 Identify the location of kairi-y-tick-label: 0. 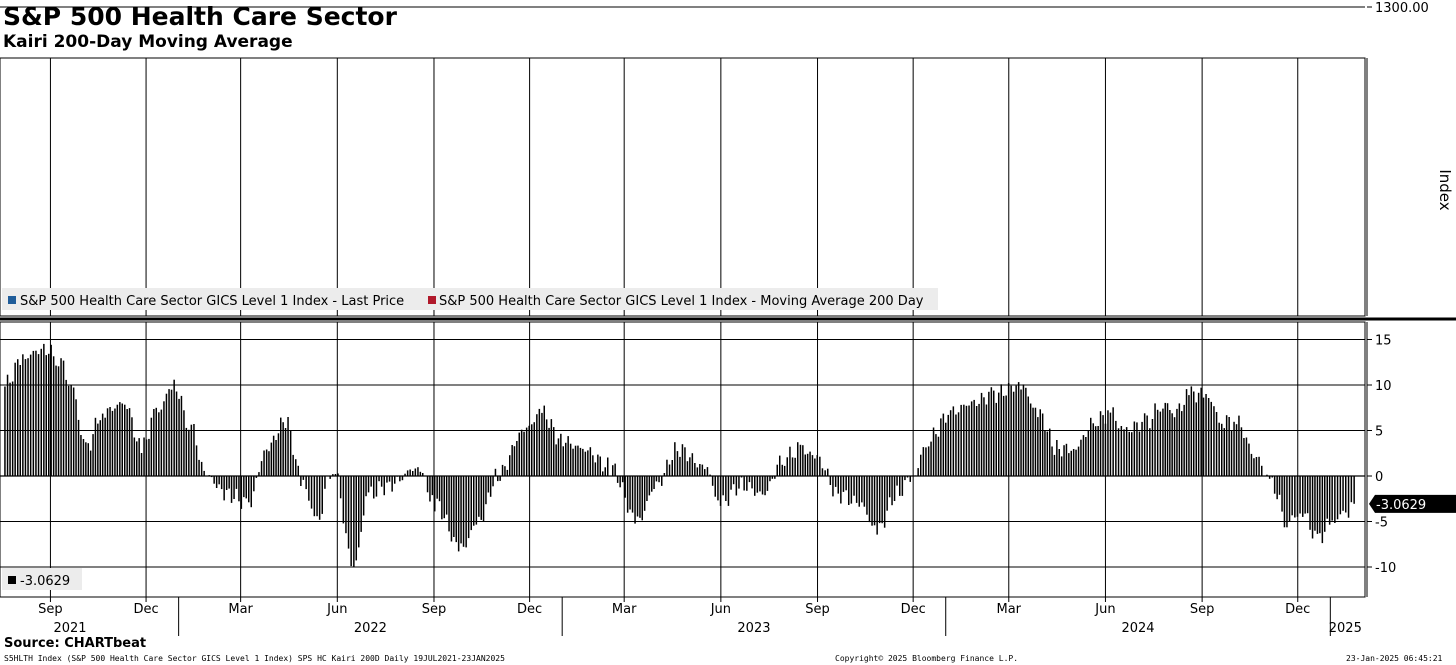
(1379, 477).